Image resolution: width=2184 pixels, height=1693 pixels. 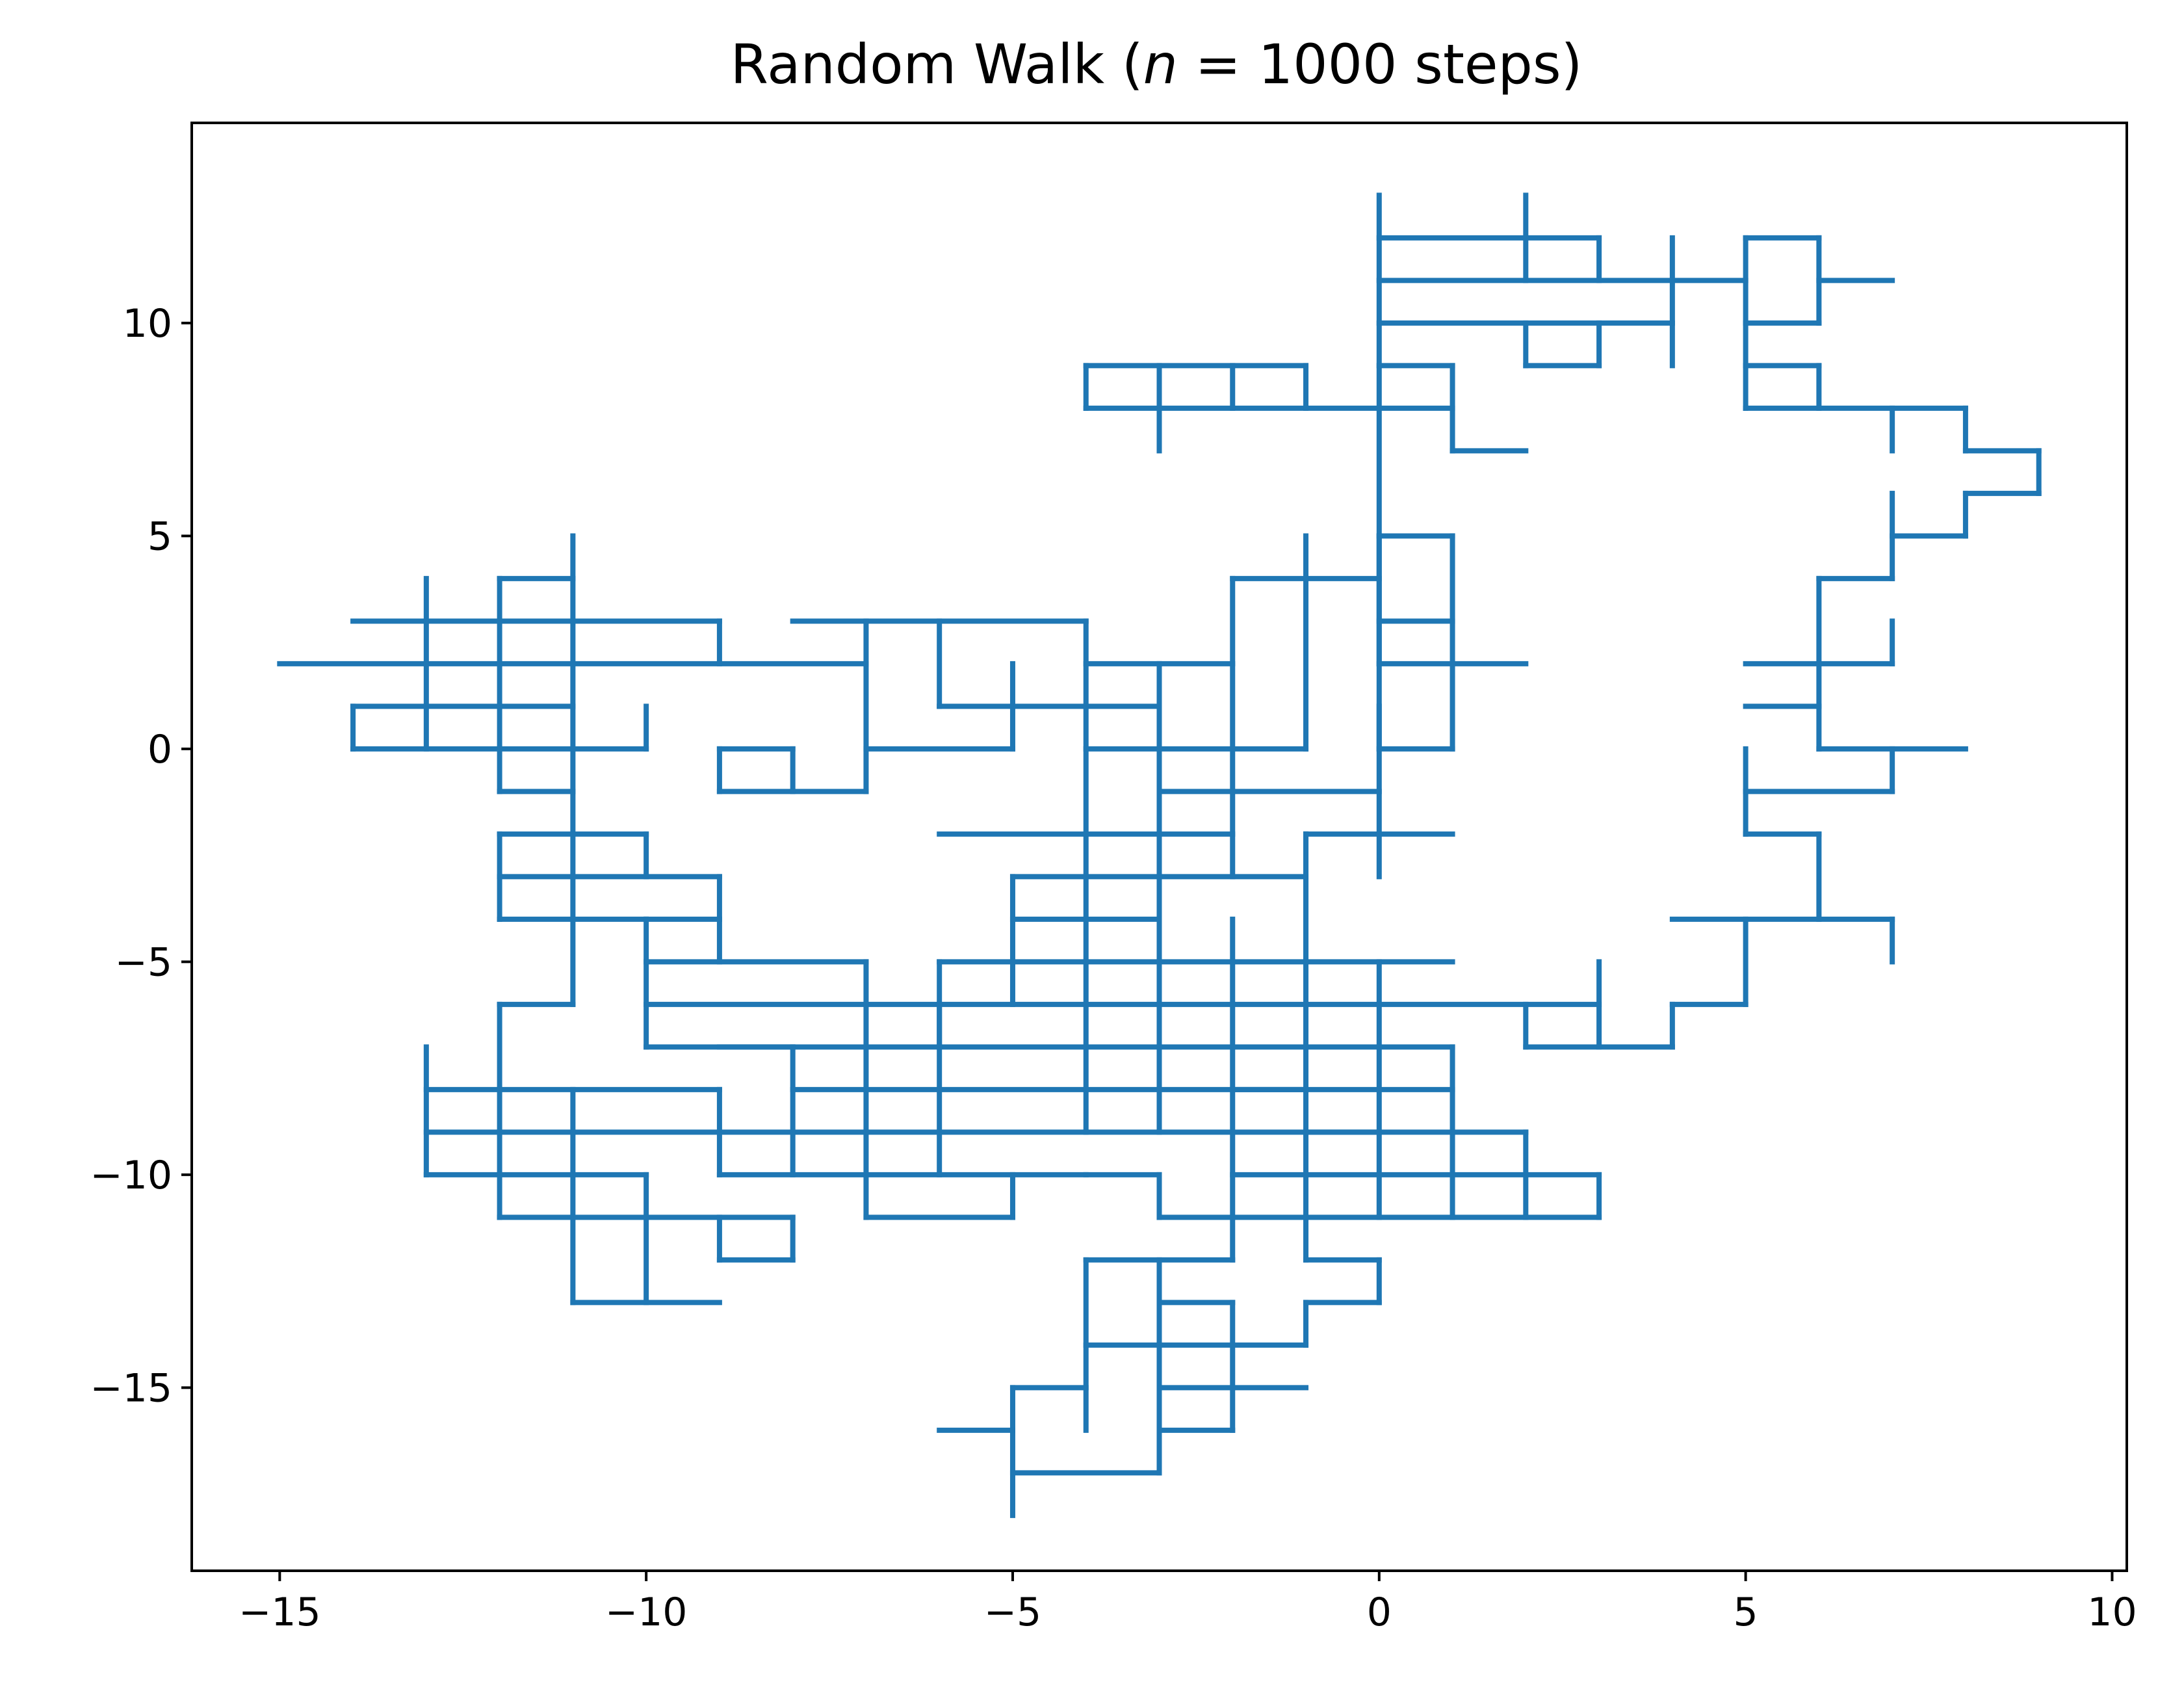 I want to click on y-tick-label: 5, so click(x=160, y=536).